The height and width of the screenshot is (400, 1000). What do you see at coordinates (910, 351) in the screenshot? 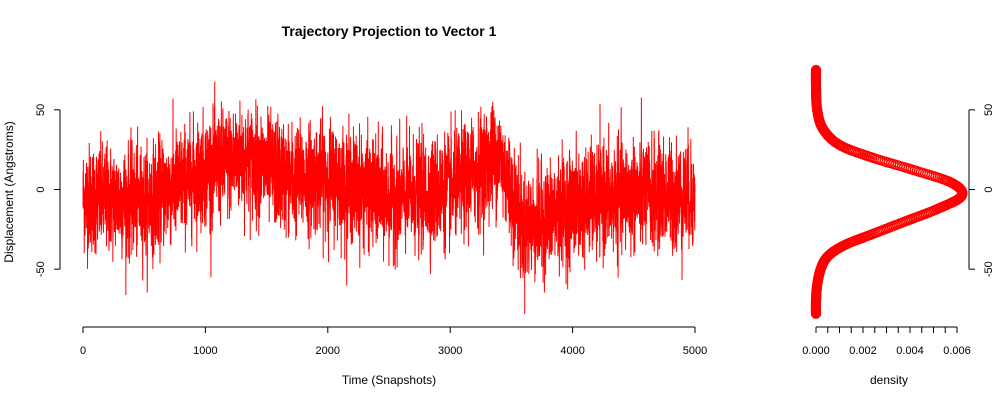
I see `density-x-tick-label: 0.004` at bounding box center [910, 351].